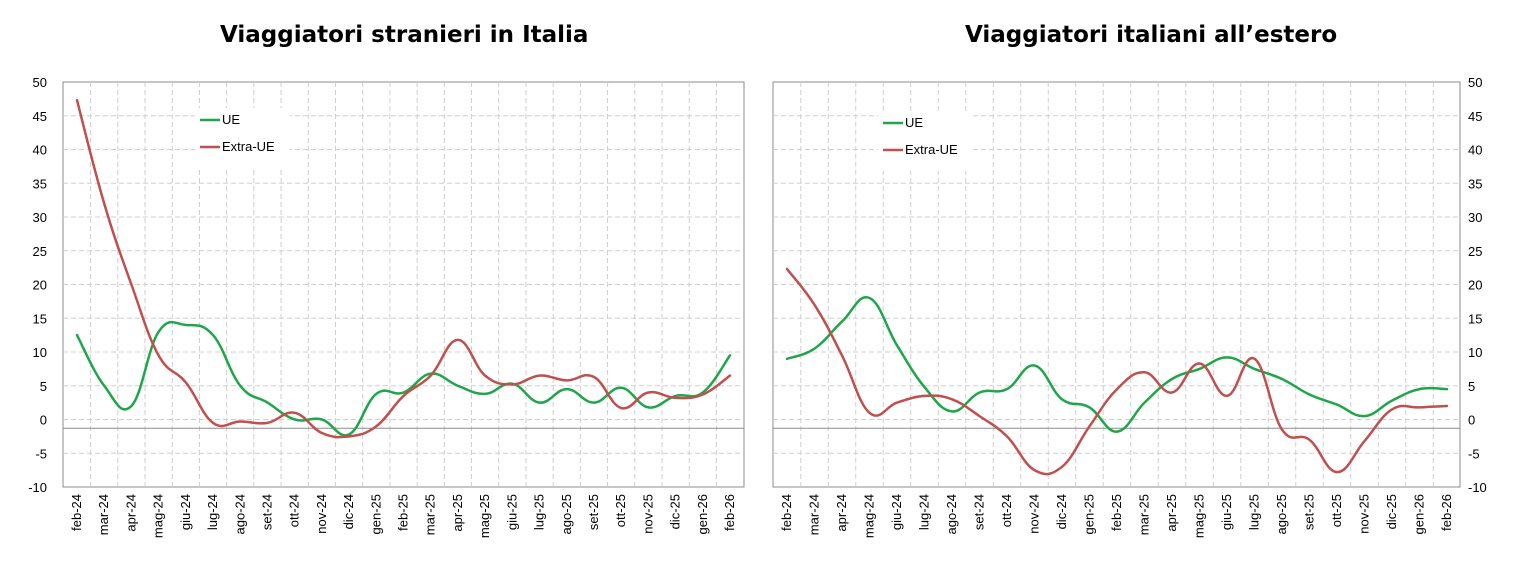 The height and width of the screenshot is (588, 1536). Describe the element at coordinates (1151, 35) in the screenshot. I see `chart-title-right: Viaggiatori italiani all’estero` at that location.